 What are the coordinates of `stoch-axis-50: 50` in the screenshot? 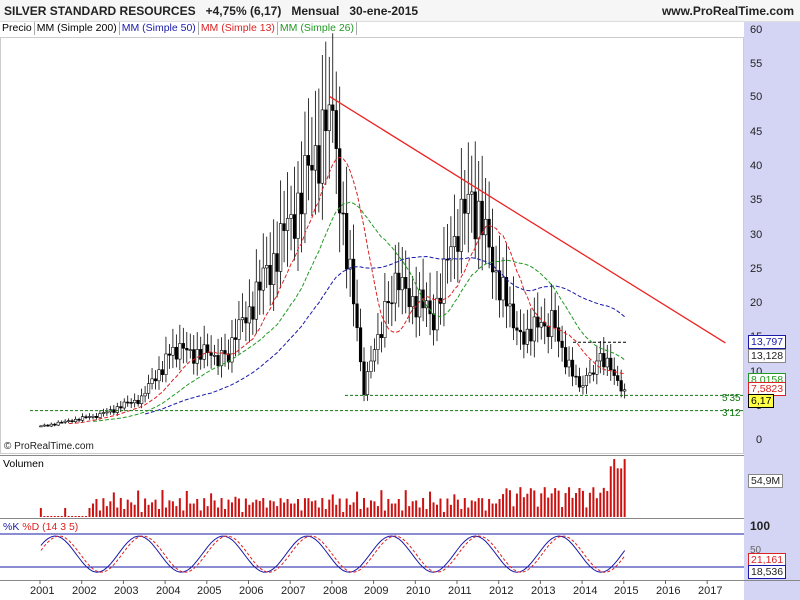 It's located at (756, 550).